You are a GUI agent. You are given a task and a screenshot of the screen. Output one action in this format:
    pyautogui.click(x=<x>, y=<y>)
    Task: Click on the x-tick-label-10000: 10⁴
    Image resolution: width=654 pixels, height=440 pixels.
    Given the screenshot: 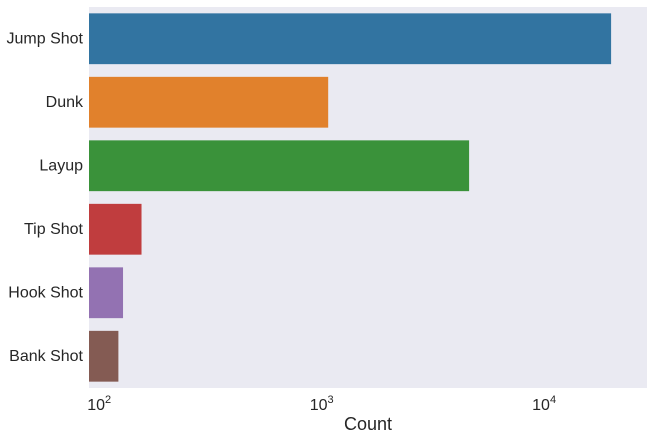 What is the action you would take?
    pyautogui.click(x=544, y=404)
    